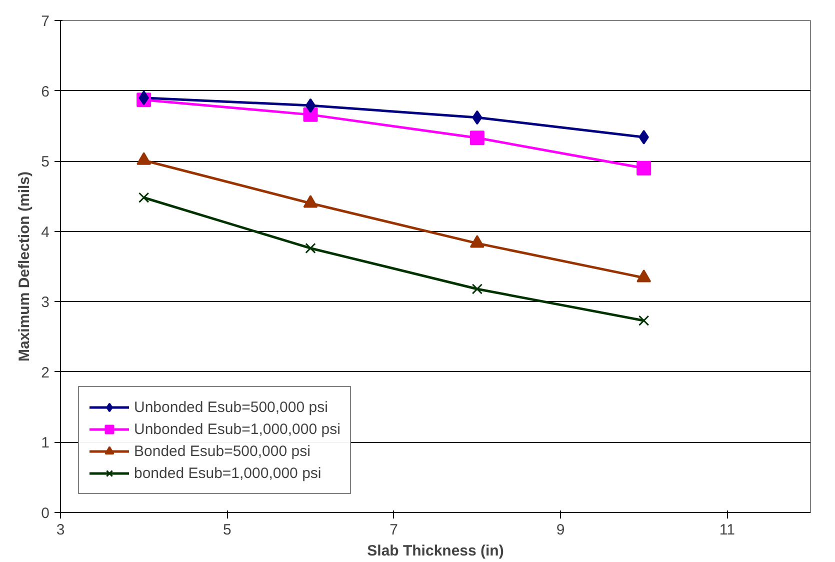  What do you see at coordinates (45, 232) in the screenshot?
I see `y-tick-label: 4` at bounding box center [45, 232].